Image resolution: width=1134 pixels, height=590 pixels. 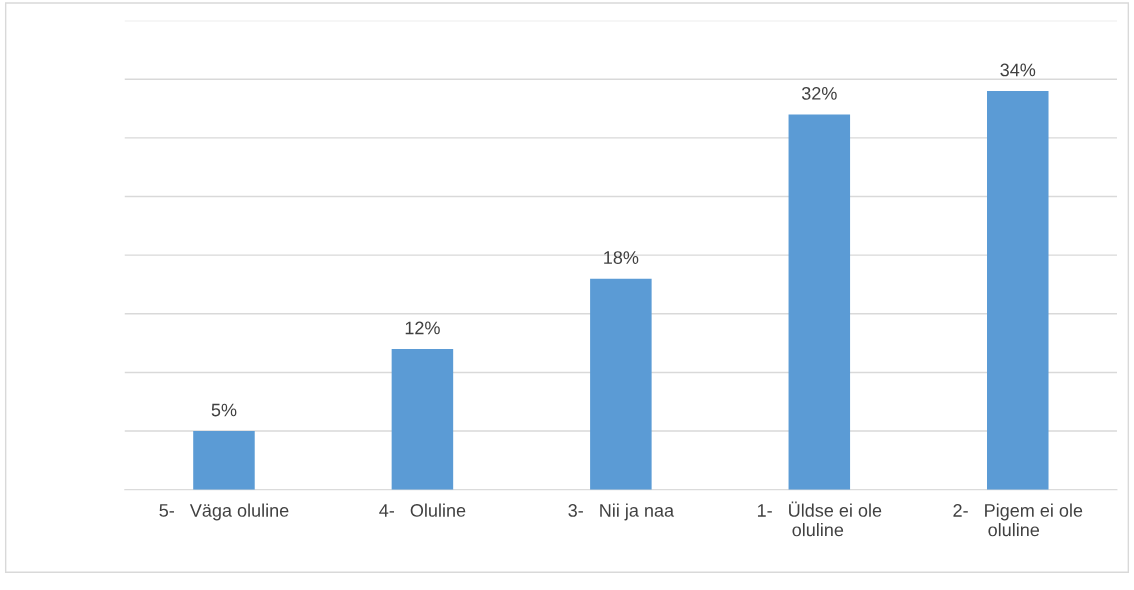 What do you see at coordinates (1018, 70) in the screenshot?
I see `data-label: 34%` at bounding box center [1018, 70].